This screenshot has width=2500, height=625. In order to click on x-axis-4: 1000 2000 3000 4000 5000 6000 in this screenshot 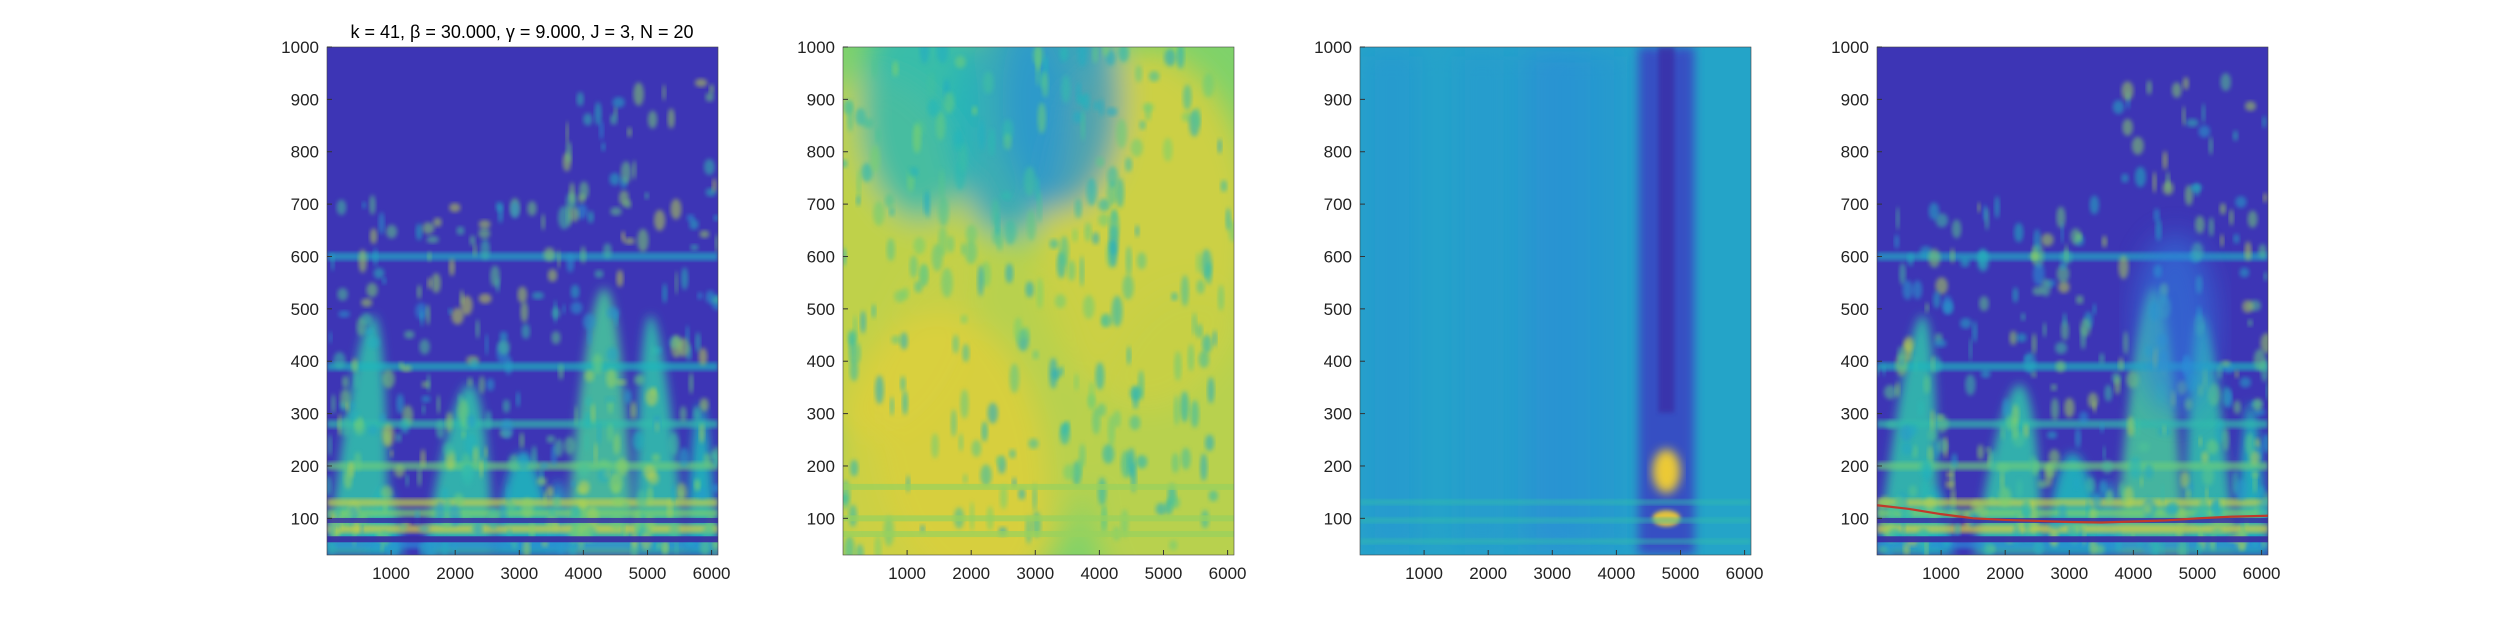, I will do `click(2101, 566)`.